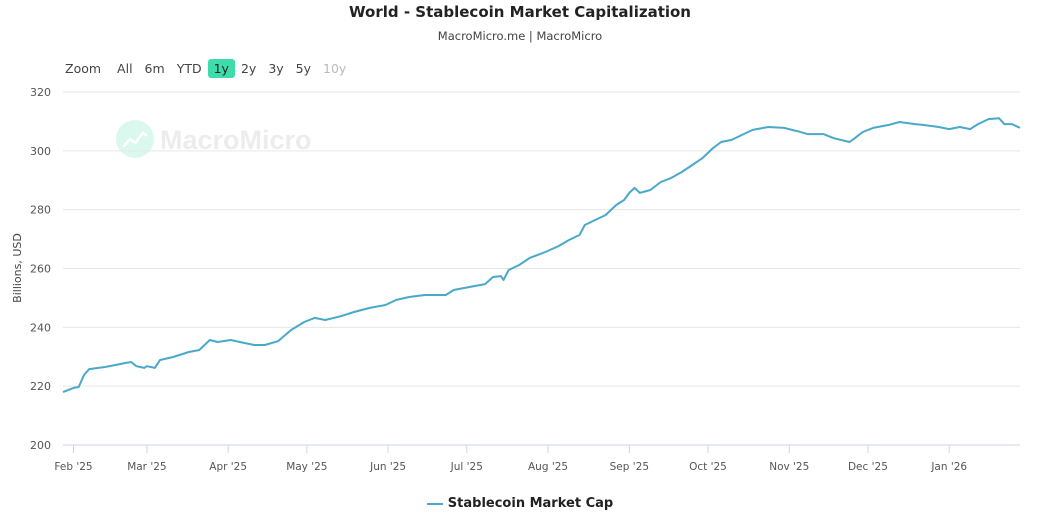 The width and height of the screenshot is (1040, 524). Describe the element at coordinates (276, 68) in the screenshot. I see `zoom-button-3y: 3y` at that location.